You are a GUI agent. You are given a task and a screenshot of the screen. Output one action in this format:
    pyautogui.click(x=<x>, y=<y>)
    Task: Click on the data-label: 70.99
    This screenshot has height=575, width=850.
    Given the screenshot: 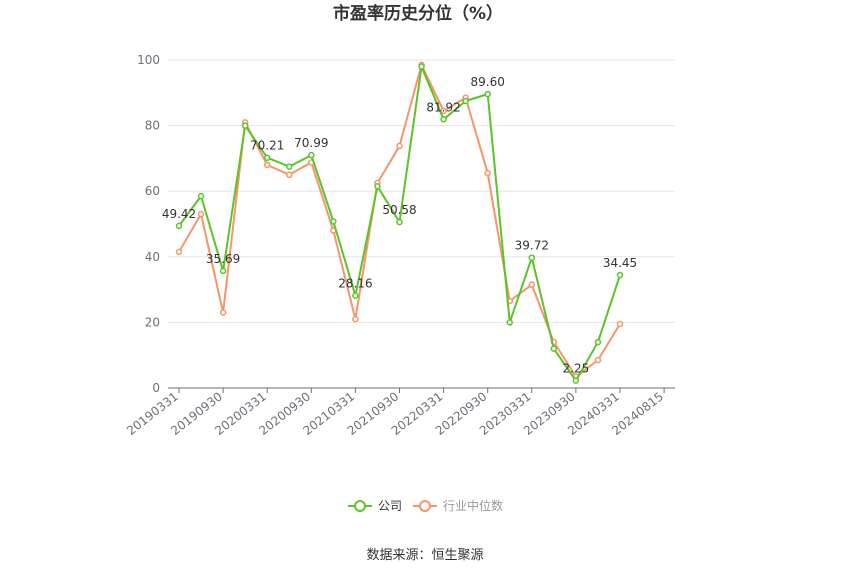 What is the action you would take?
    pyautogui.click(x=311, y=143)
    